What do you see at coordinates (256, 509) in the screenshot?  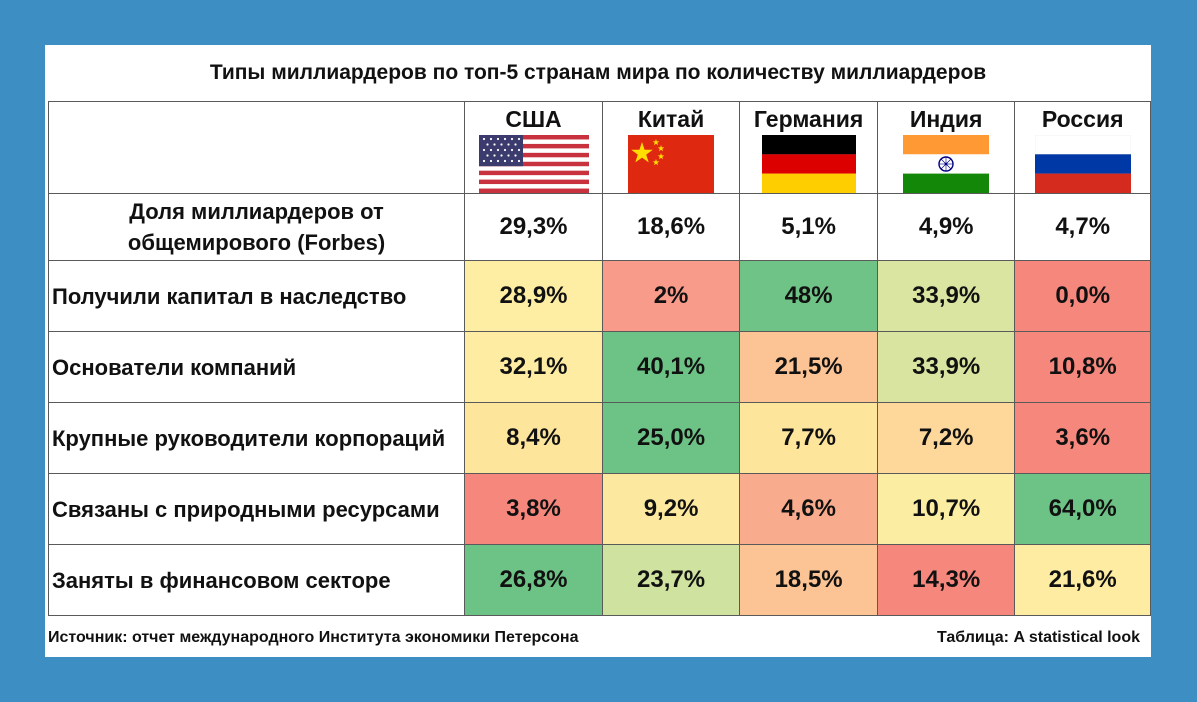 I see `row-label: Связаны с природными ресурсами` at bounding box center [256, 509].